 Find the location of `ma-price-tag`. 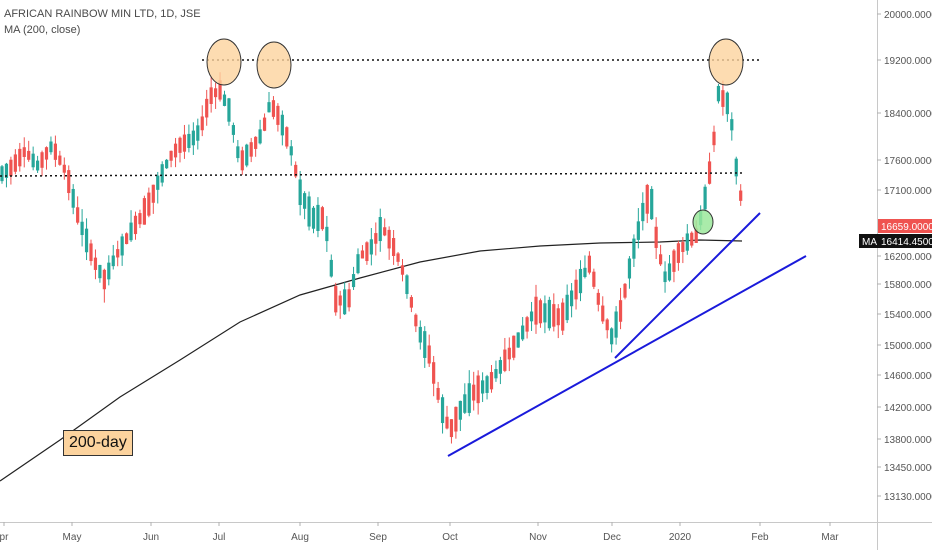

ma-price-tag is located at coordinates (895, 241).